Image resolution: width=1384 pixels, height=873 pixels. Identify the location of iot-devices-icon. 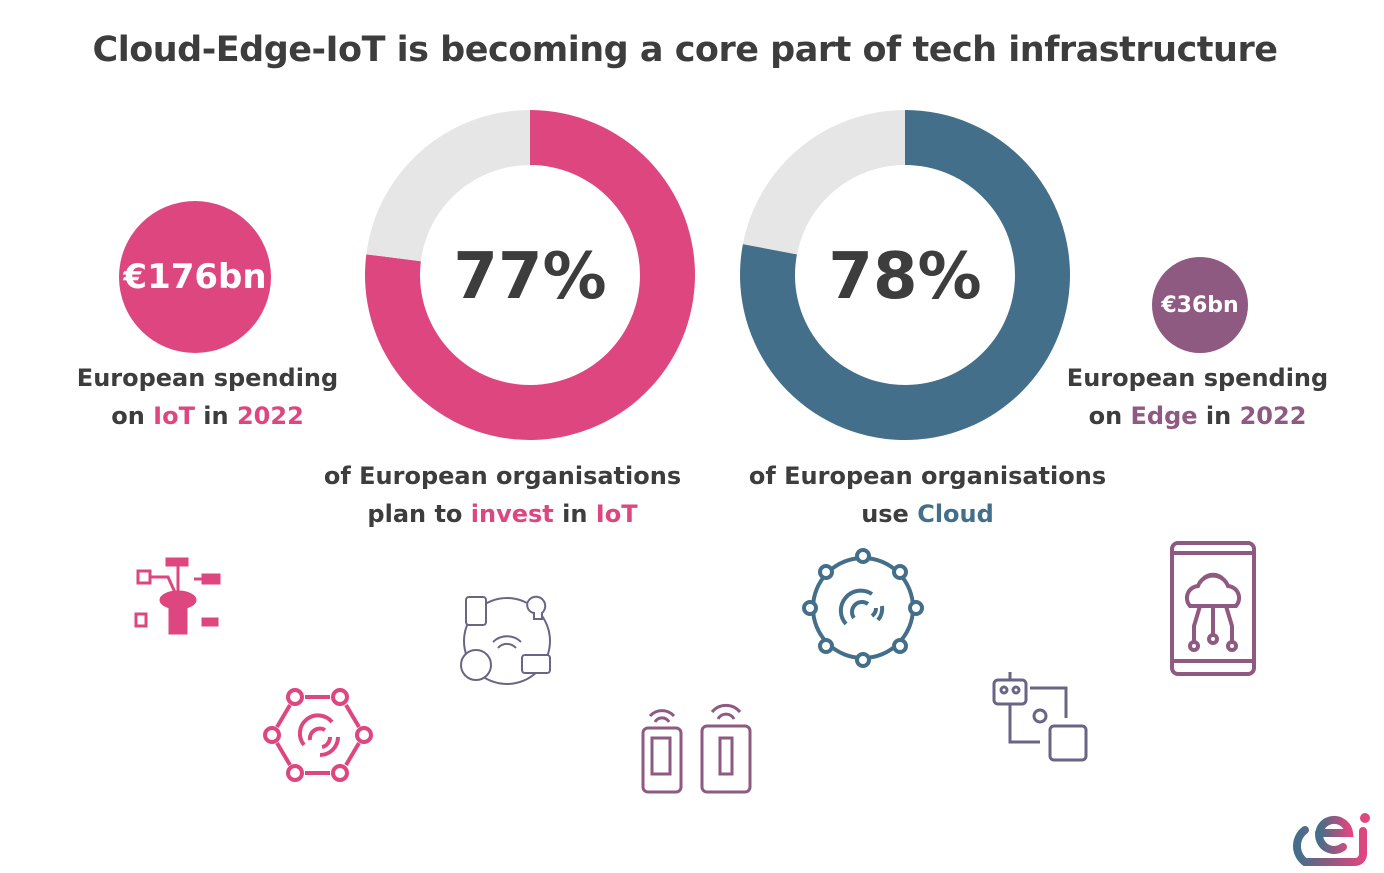
(177, 596).